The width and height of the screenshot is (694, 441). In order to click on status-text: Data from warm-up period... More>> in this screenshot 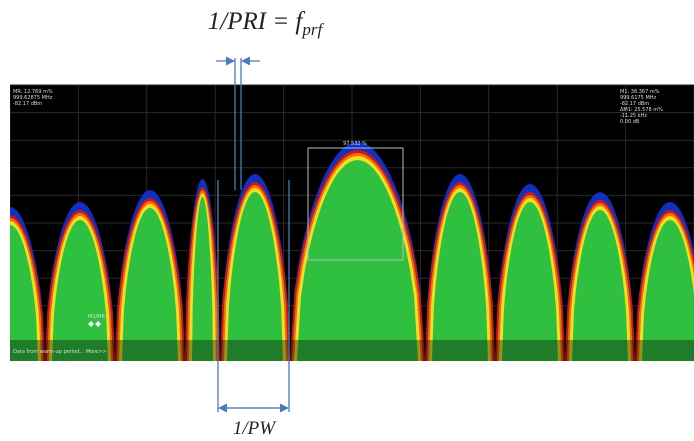, I will do `click(60, 352)`.